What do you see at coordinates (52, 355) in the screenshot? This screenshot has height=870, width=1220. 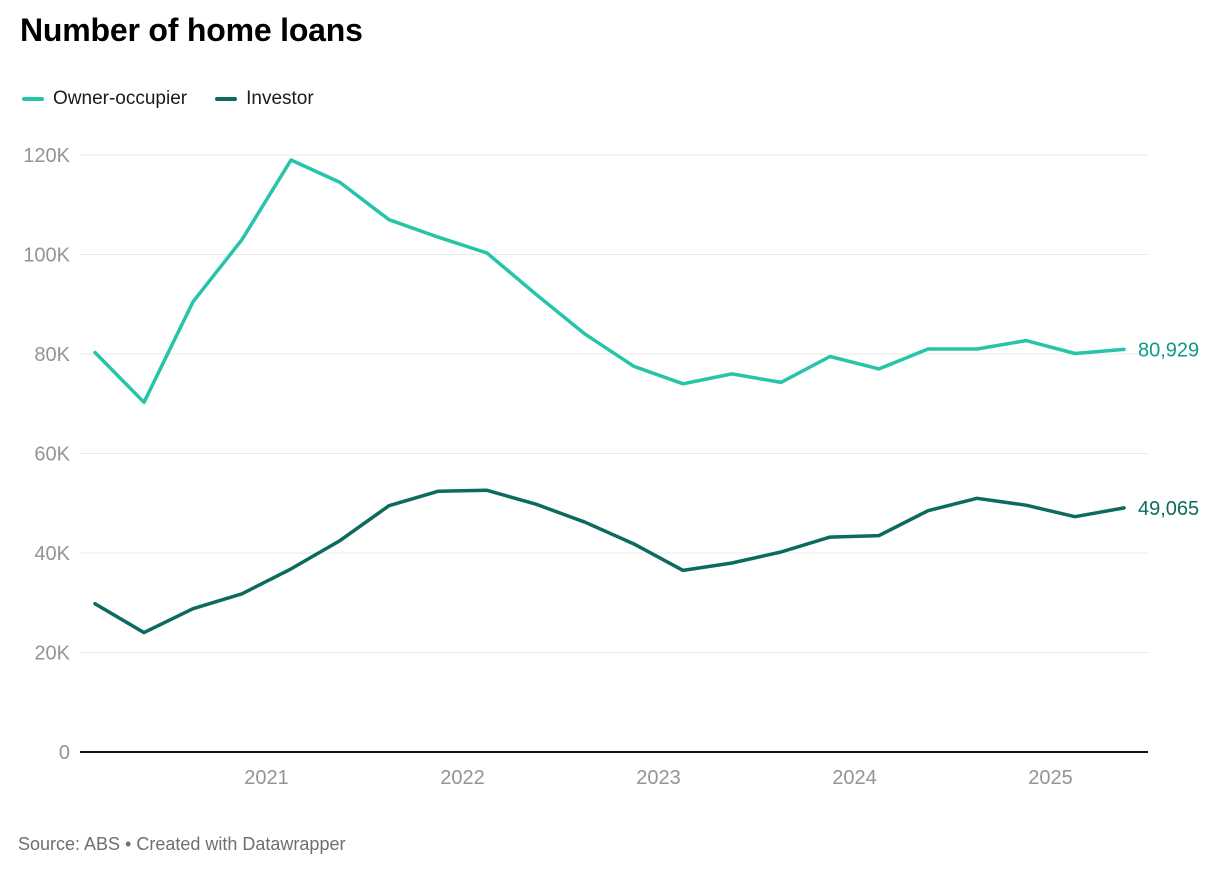 I see `y-tick-label: 80K` at bounding box center [52, 355].